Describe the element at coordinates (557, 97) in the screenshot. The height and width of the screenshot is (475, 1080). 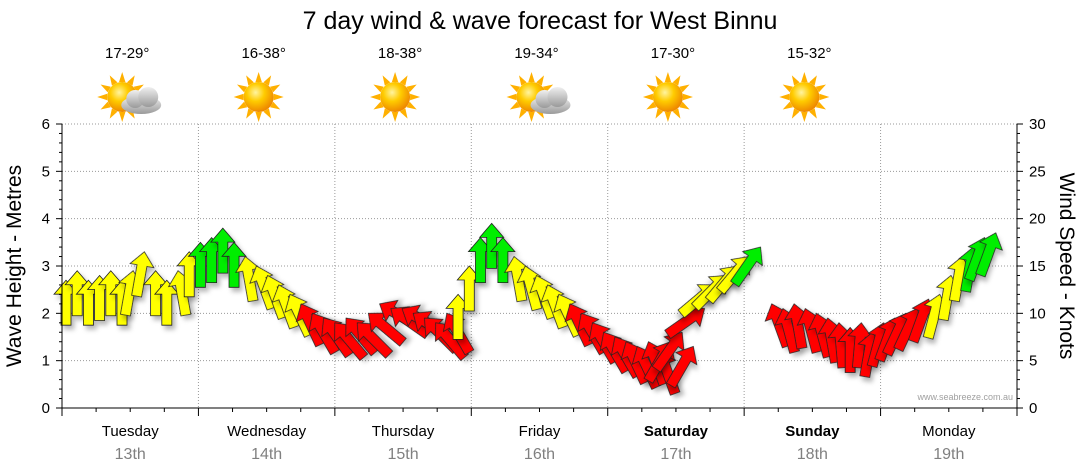
I see `cloud-part` at that location.